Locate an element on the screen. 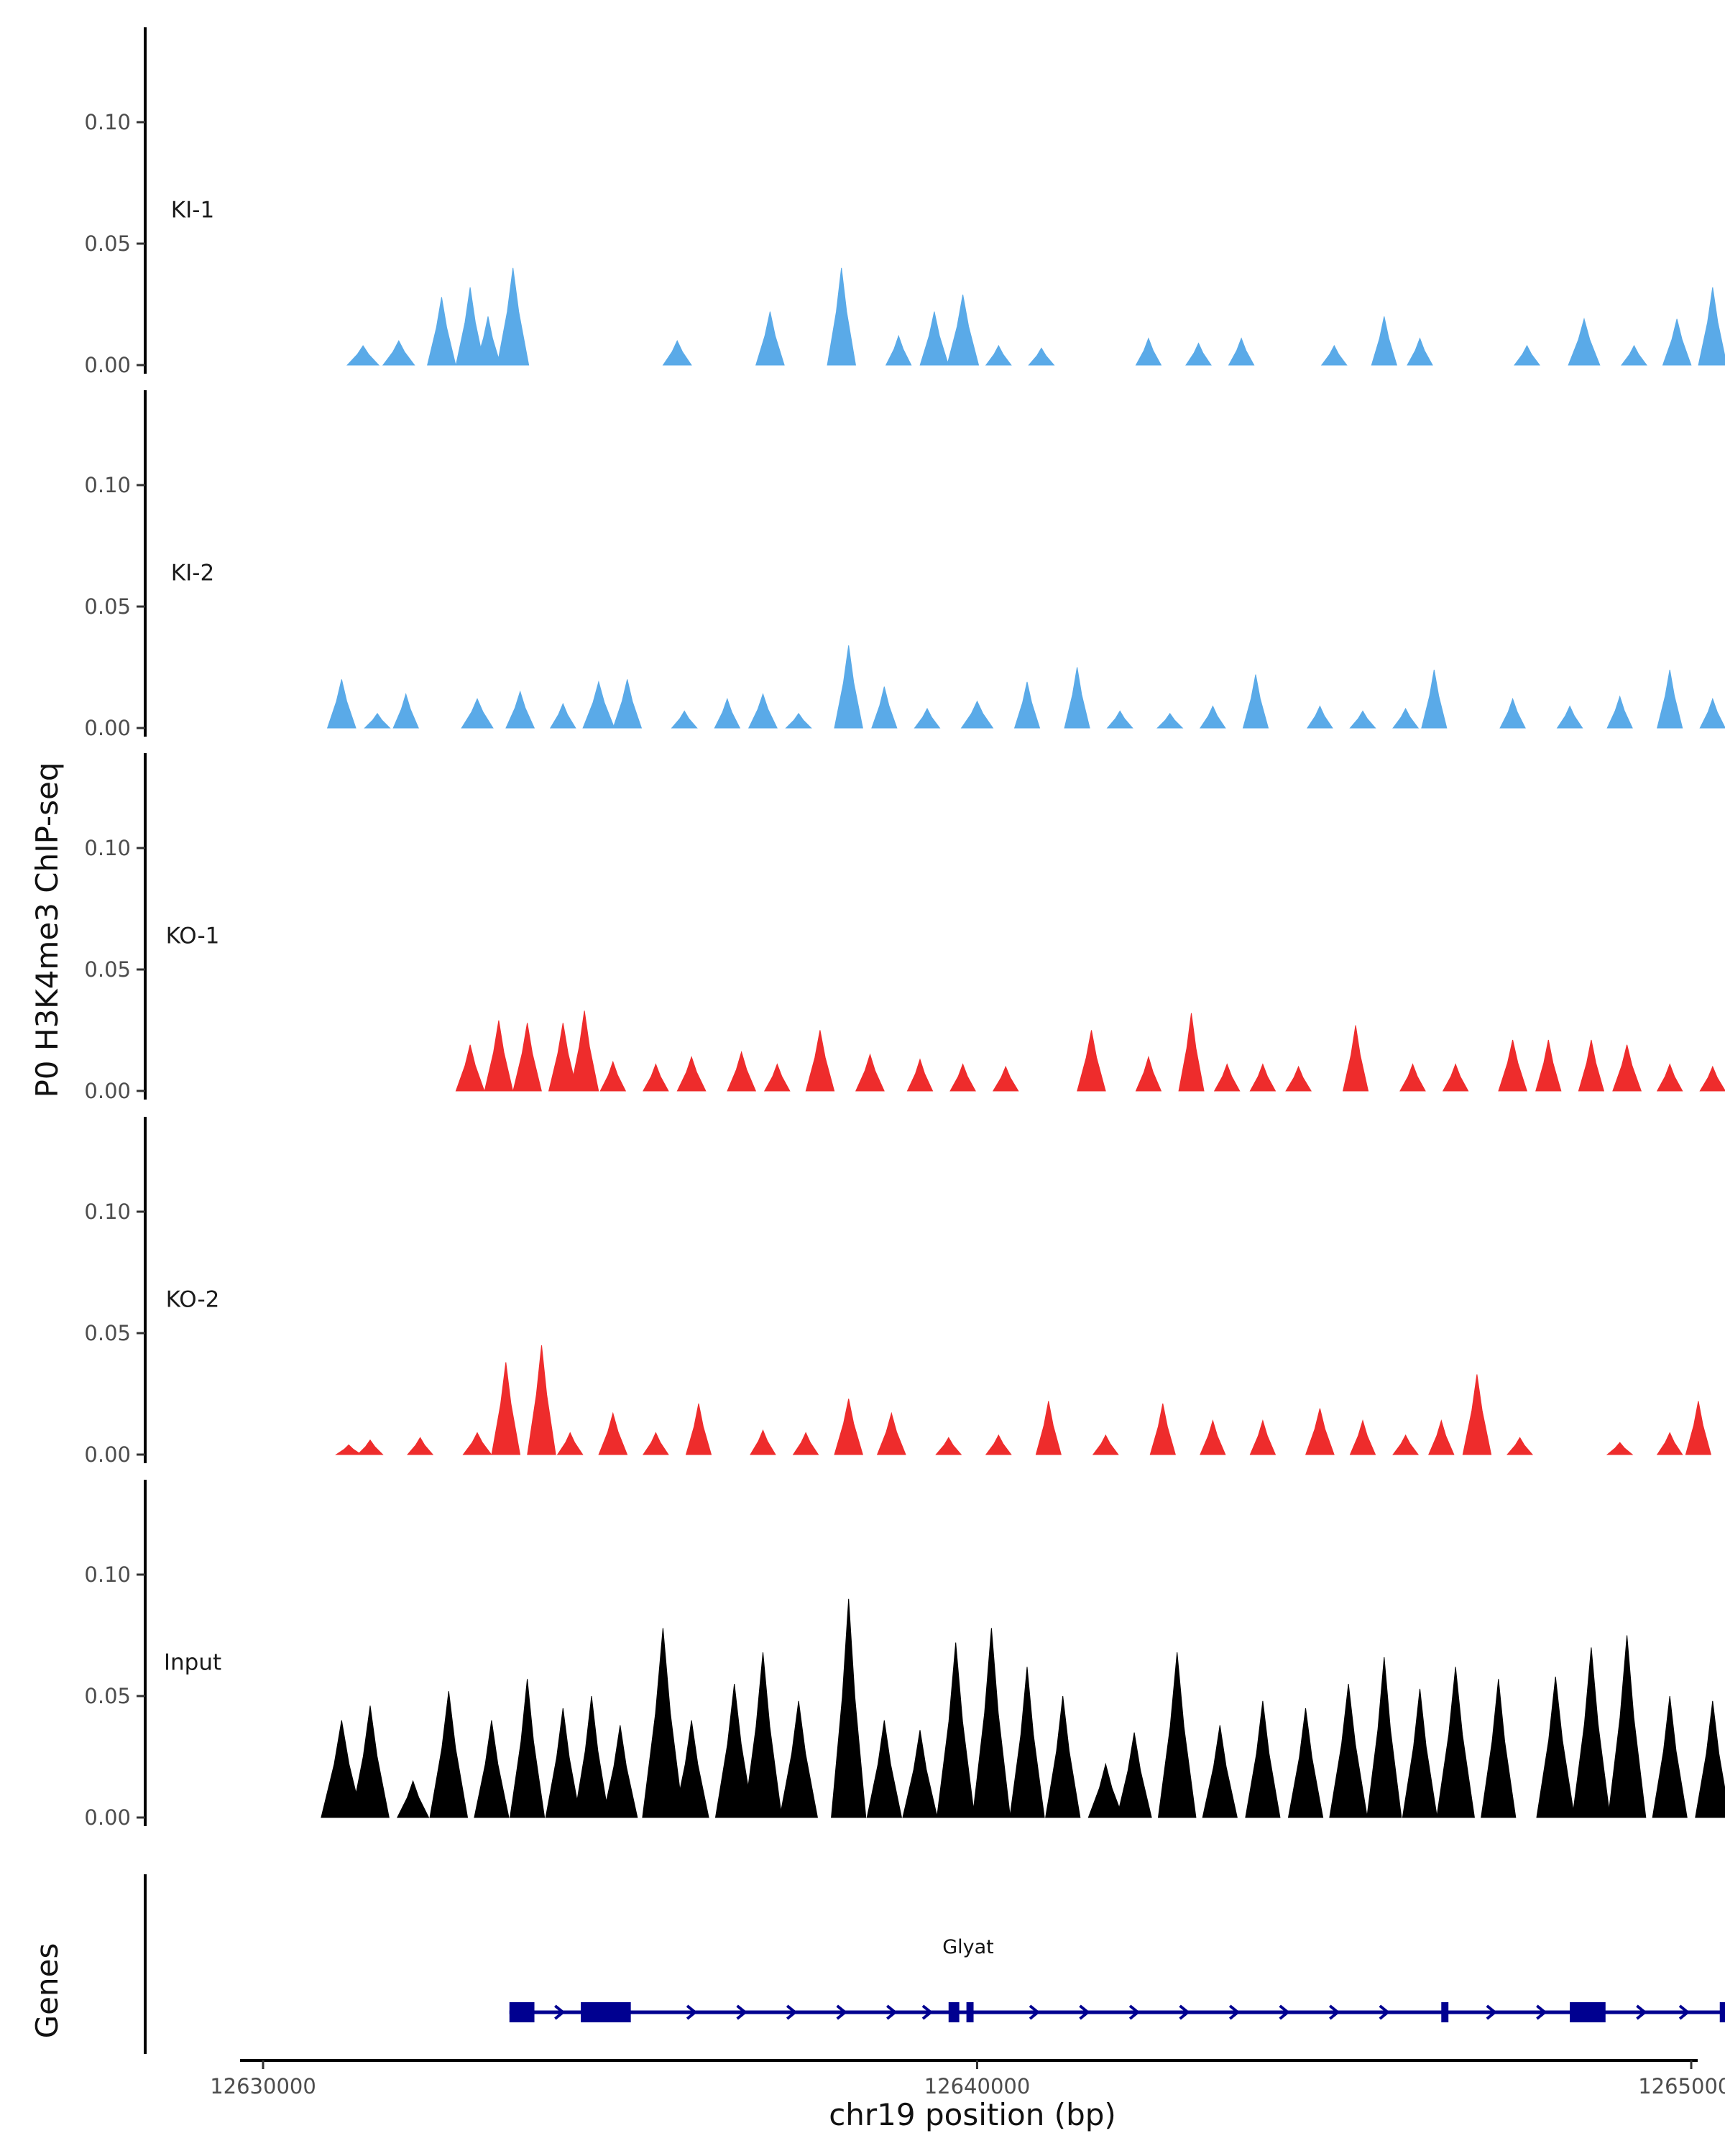 This screenshot has height=2156, width=1725. track-label: KI-2 is located at coordinates (192, 573).